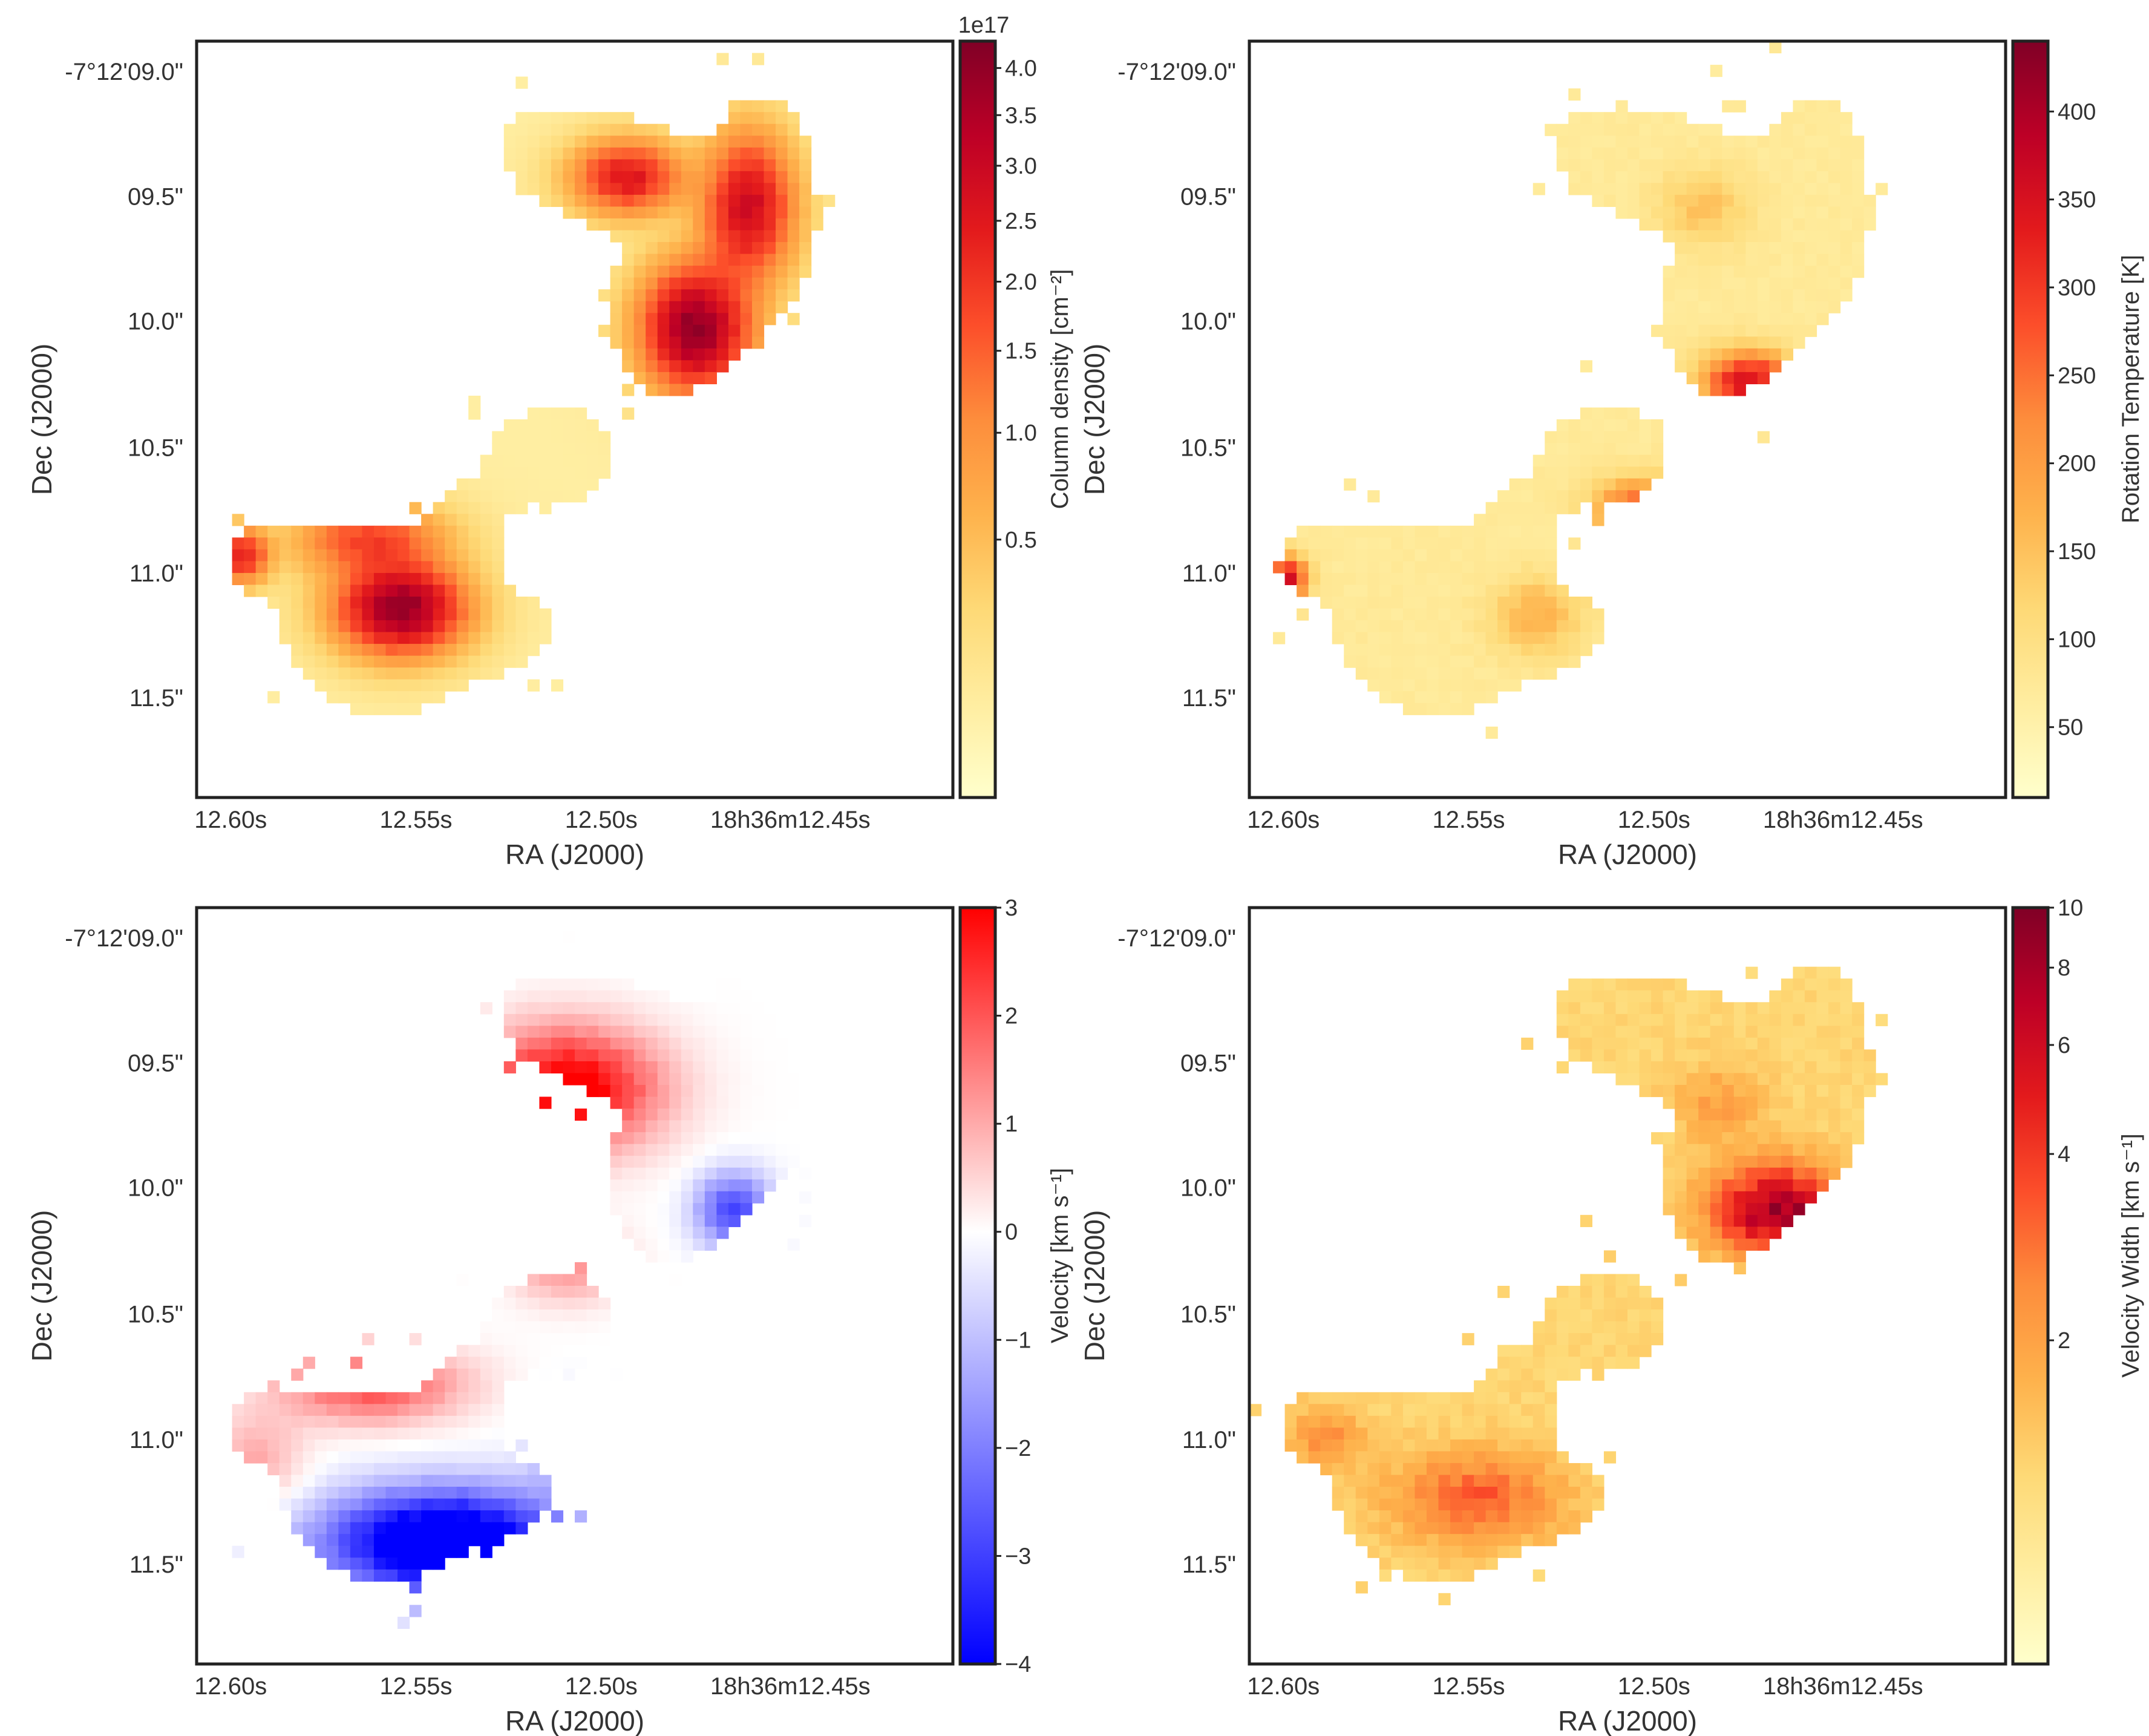  I want to click on velocity-y-tick-label: -7°12'09.0", so click(124, 939).